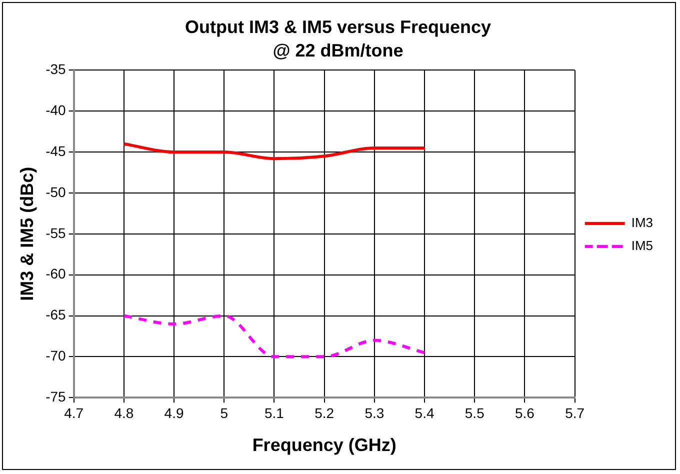 This screenshot has width=680, height=474. I want to click on x-tick-label: 4.8, so click(124, 412).